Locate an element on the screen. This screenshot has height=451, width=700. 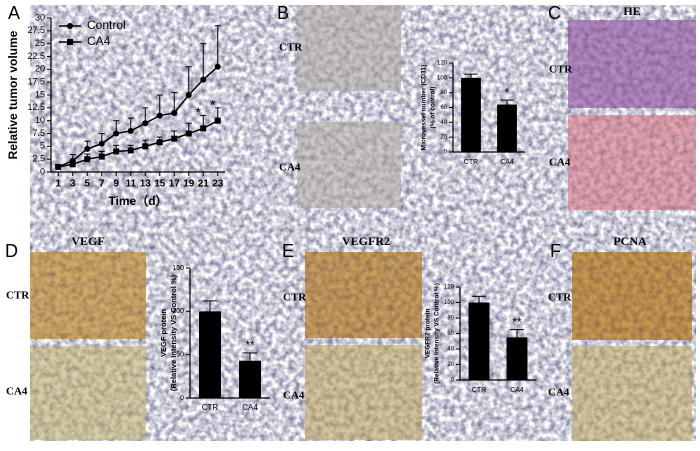
panel-letter: E is located at coordinates (288, 251).